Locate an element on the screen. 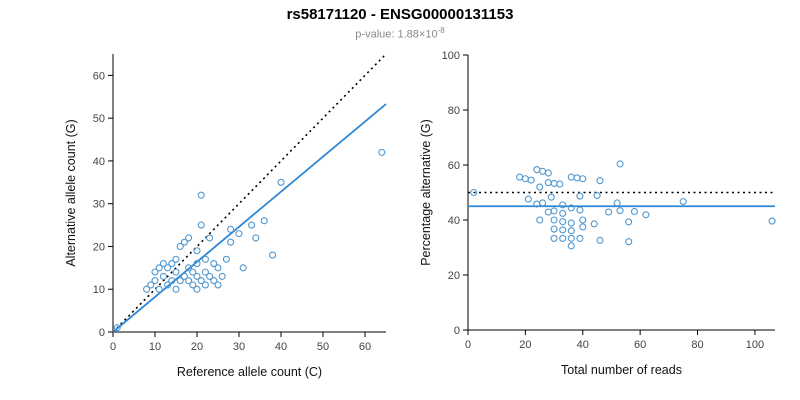 The image size is (800, 400). x-tick-label: 80 is located at coordinates (697, 345).